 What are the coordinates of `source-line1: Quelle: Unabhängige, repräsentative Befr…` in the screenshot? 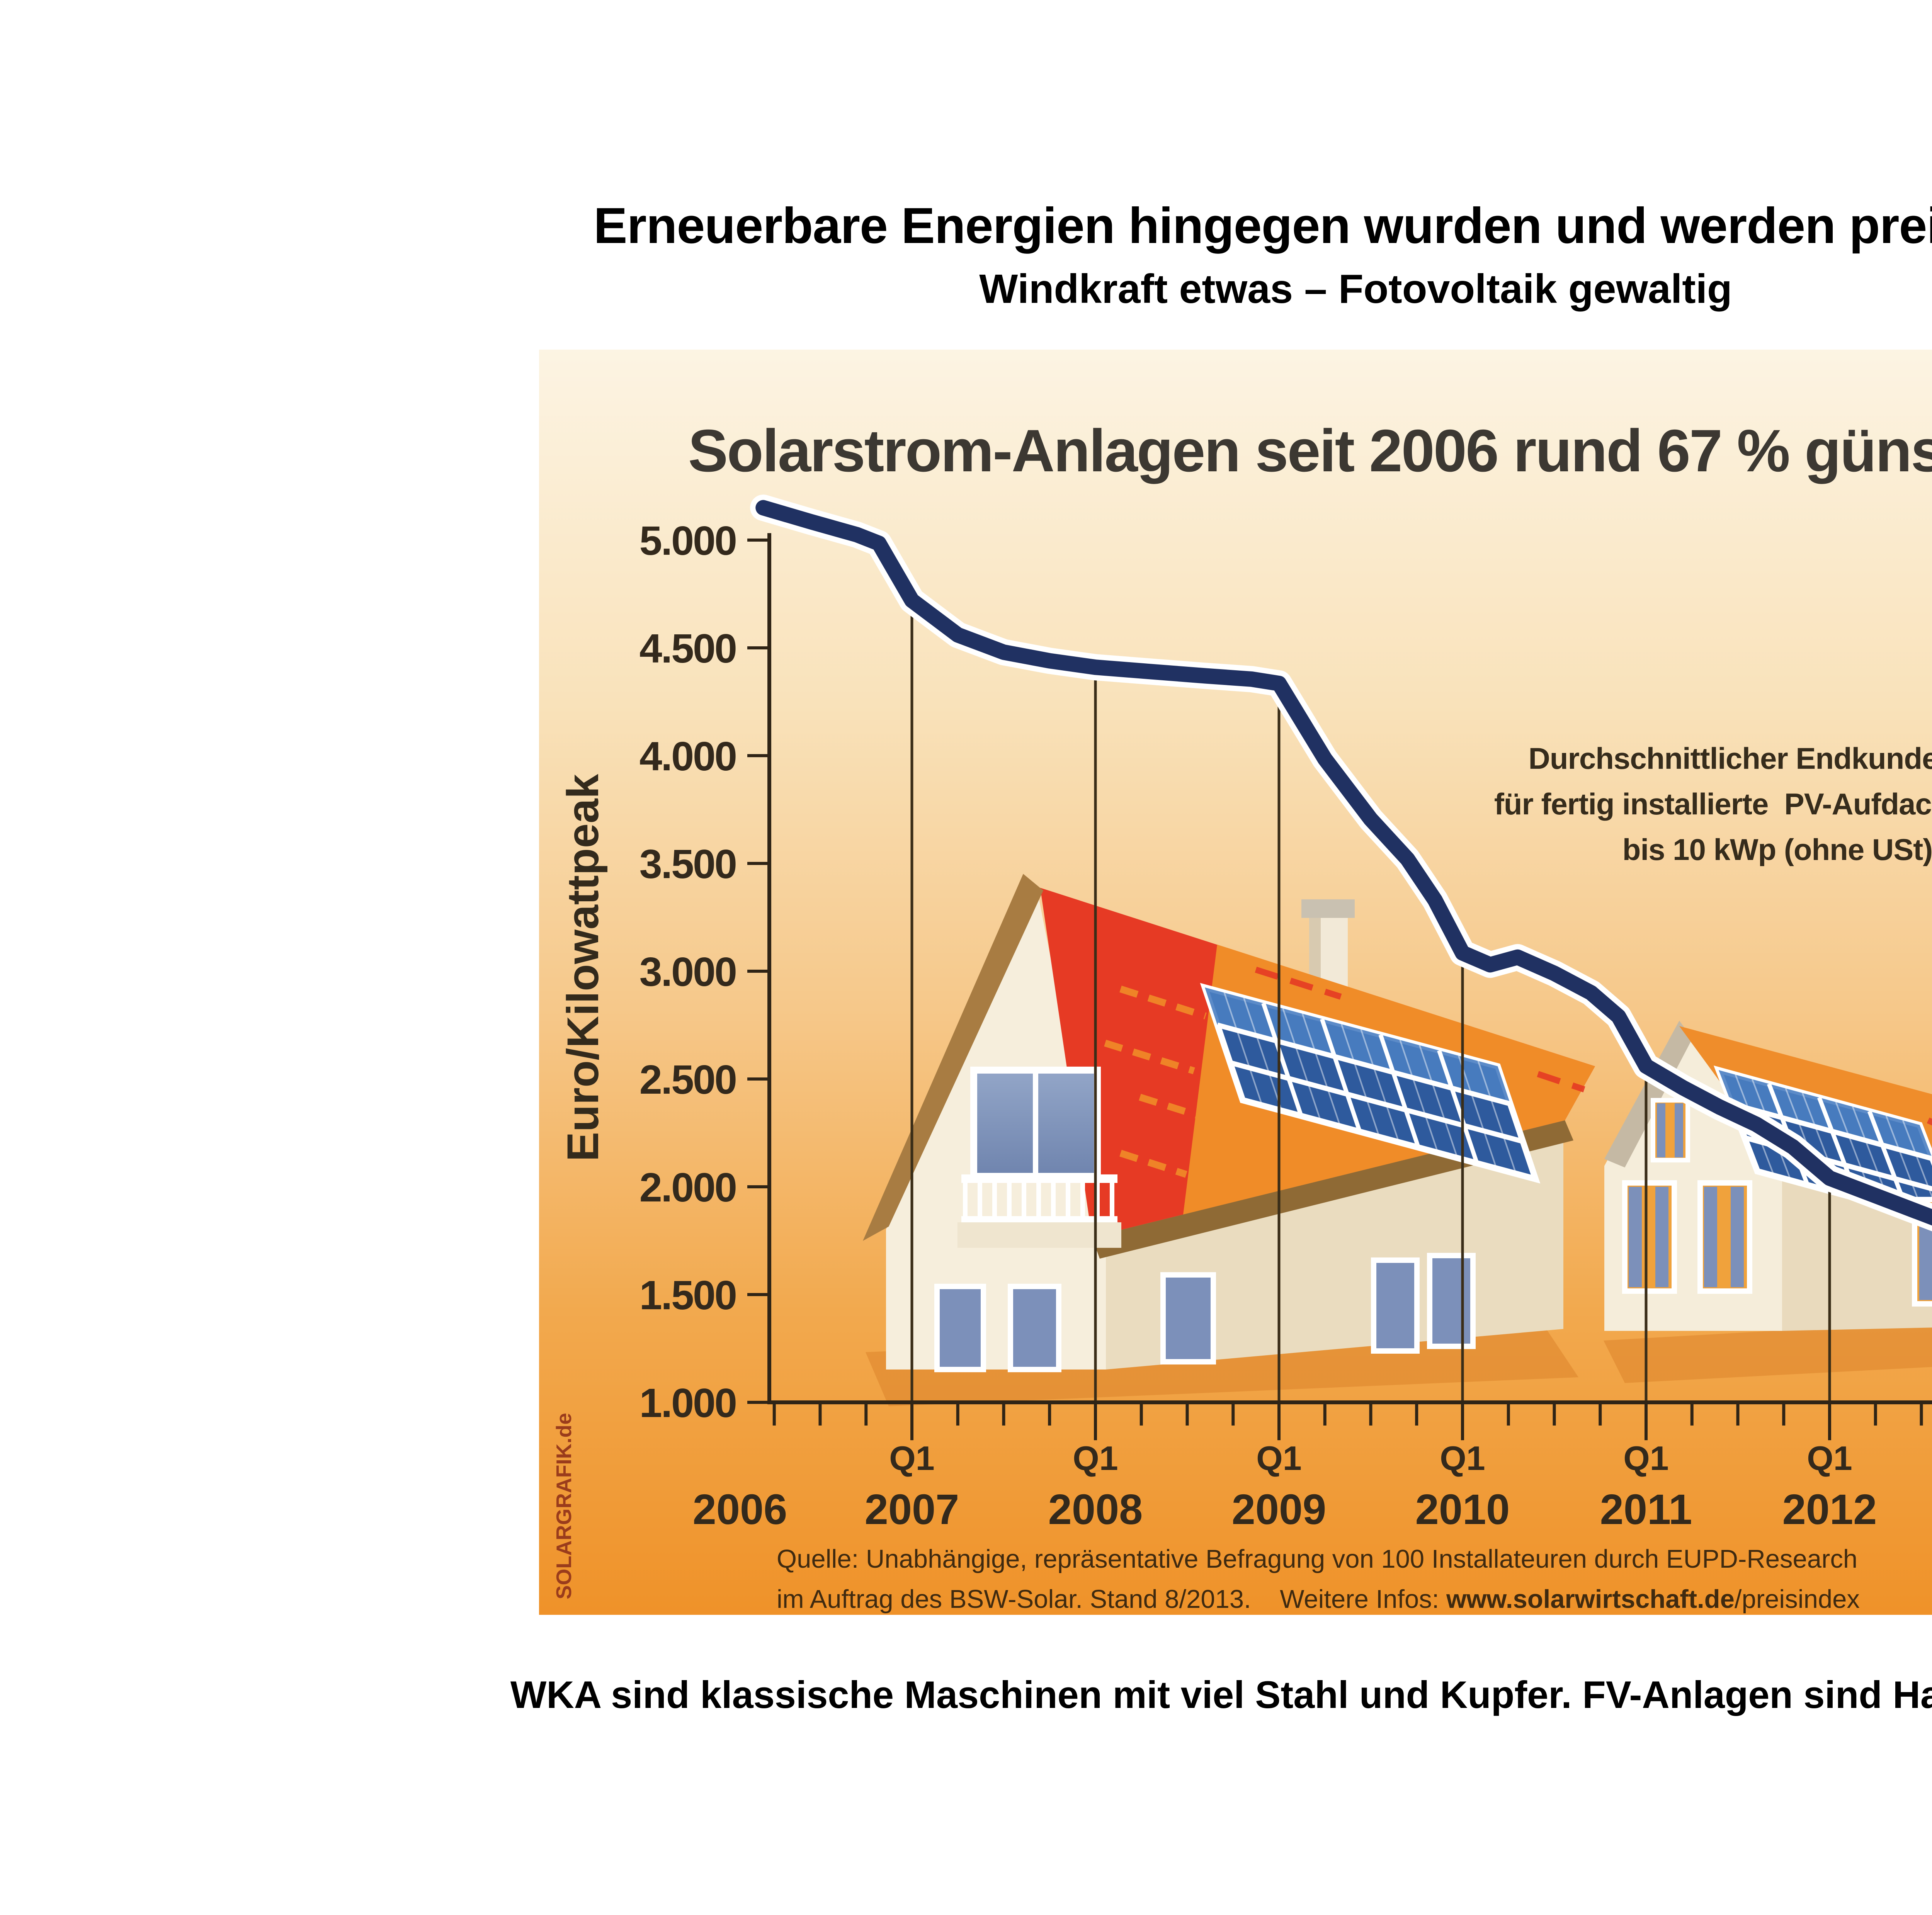 It's located at (1317, 1559).